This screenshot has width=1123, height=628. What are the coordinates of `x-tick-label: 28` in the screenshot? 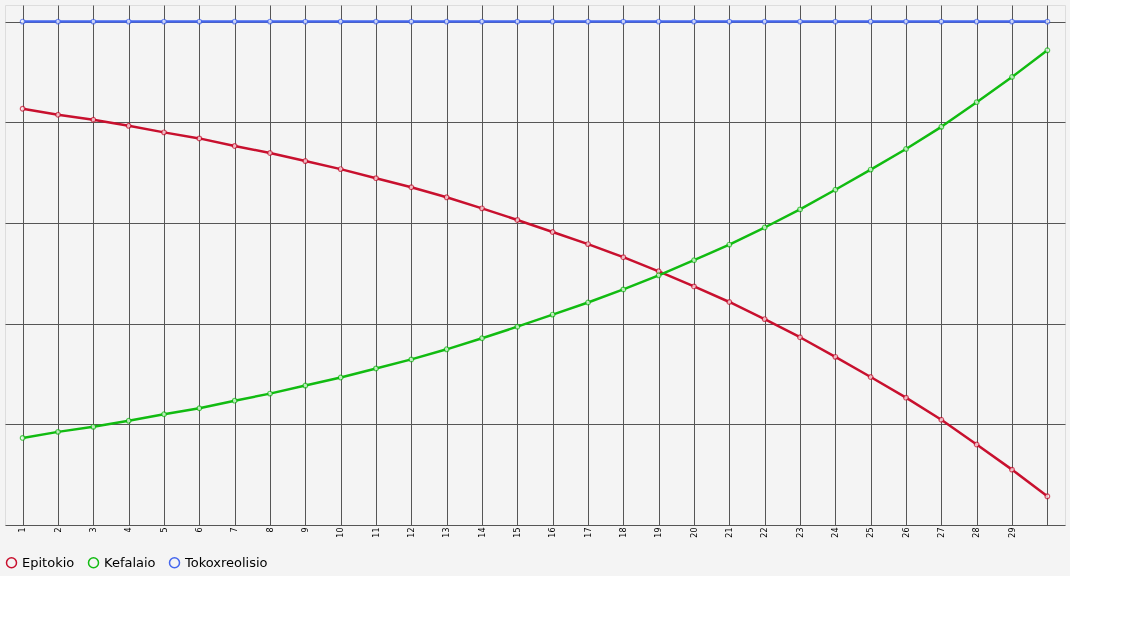 It's located at (977, 532).